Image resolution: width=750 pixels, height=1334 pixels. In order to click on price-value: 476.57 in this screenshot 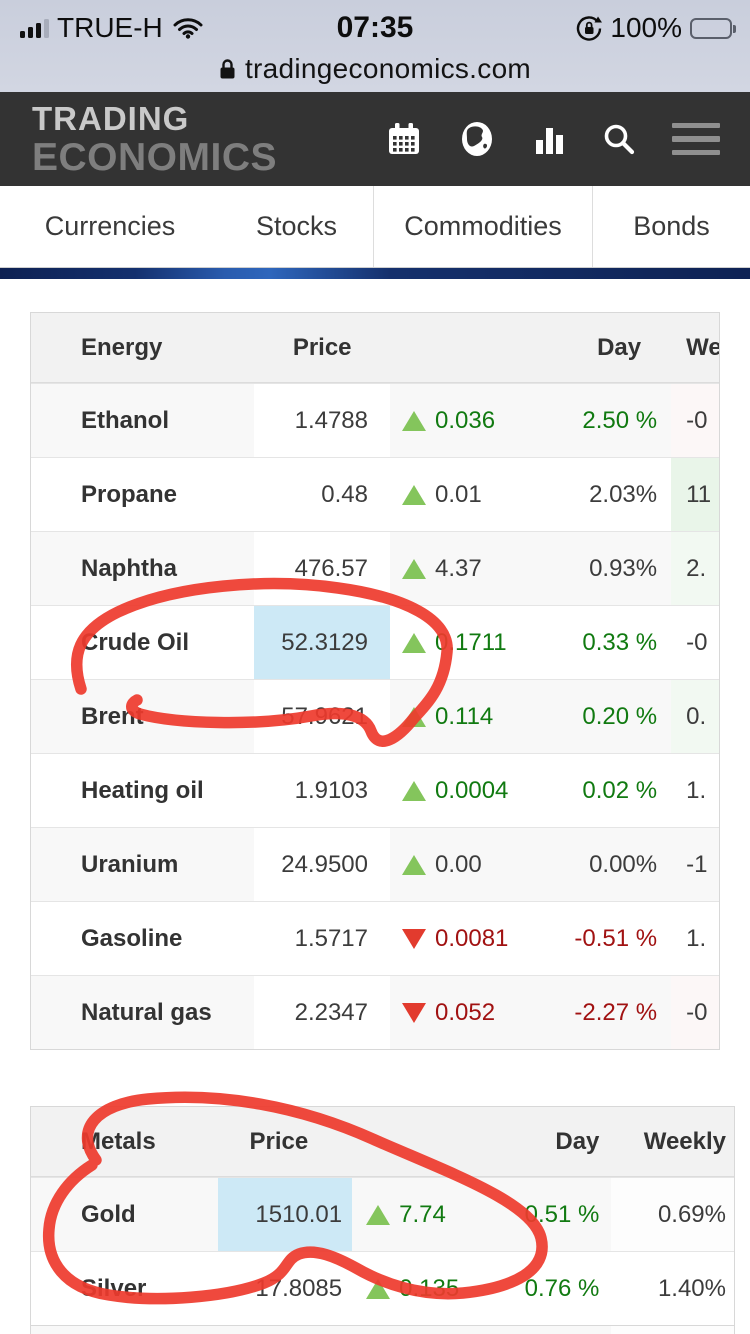, I will do `click(322, 568)`.